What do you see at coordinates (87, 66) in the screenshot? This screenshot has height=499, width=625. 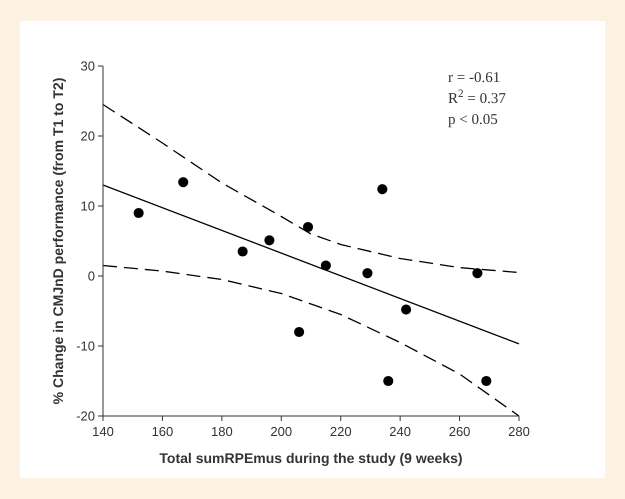 I see `y-tick-label: 30` at bounding box center [87, 66].